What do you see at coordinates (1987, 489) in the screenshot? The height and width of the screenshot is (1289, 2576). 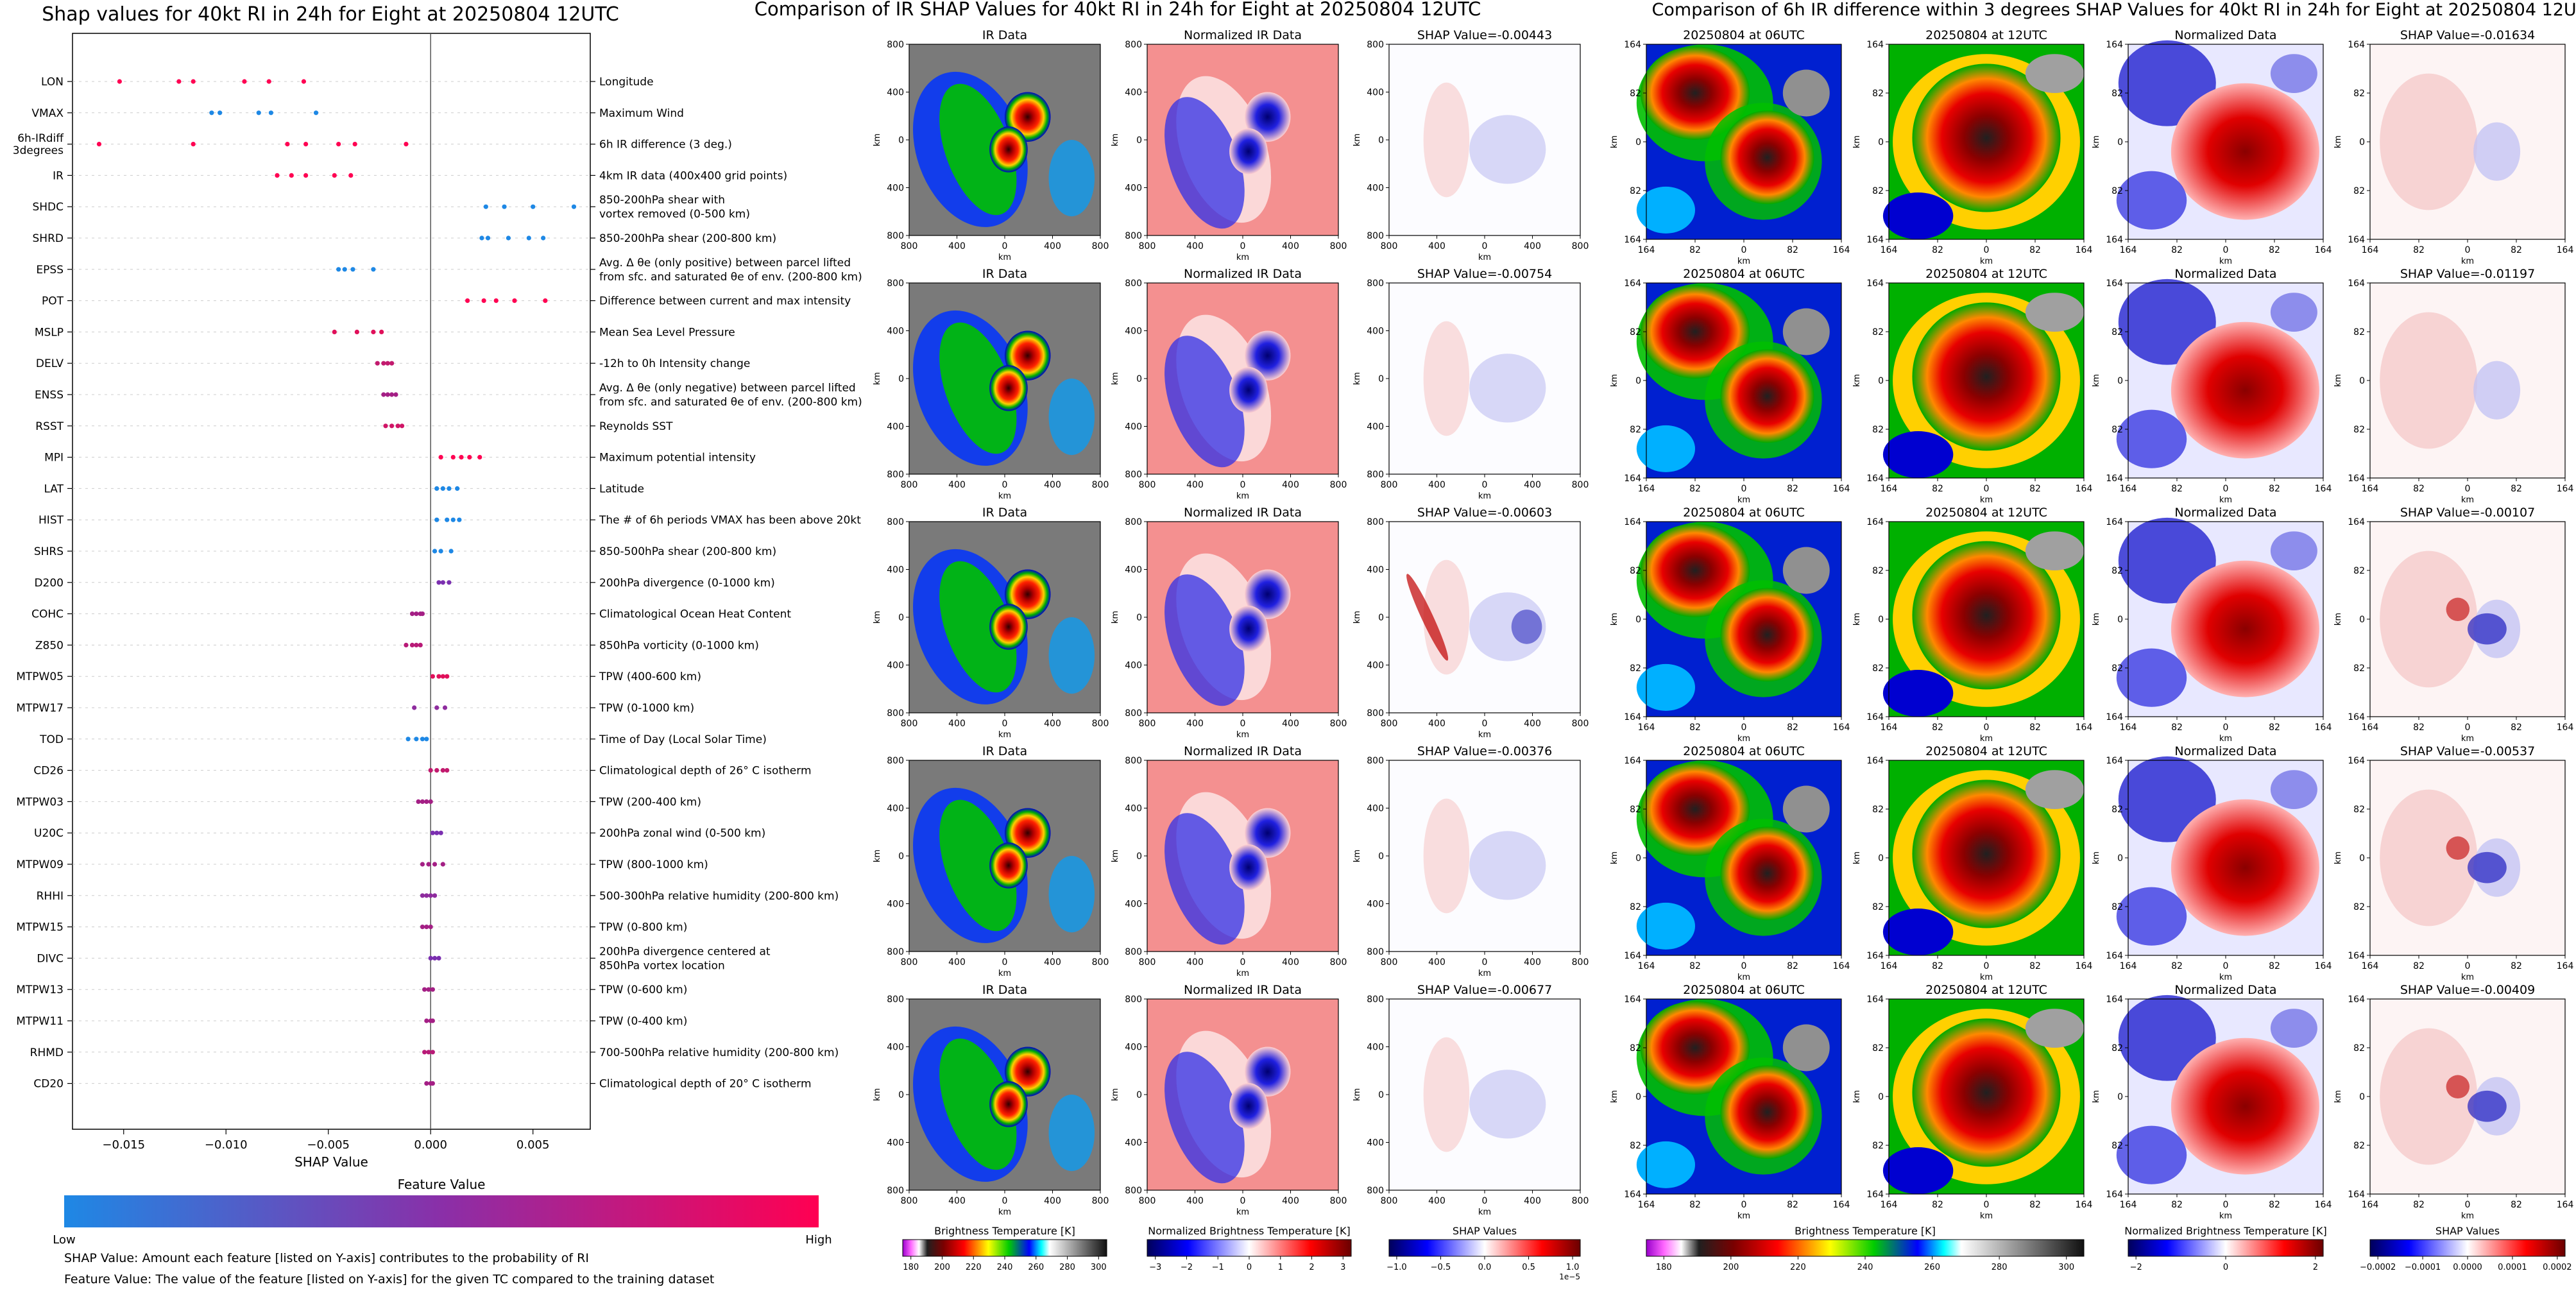 I see `panel-xtick-label: 0` at bounding box center [1987, 489].